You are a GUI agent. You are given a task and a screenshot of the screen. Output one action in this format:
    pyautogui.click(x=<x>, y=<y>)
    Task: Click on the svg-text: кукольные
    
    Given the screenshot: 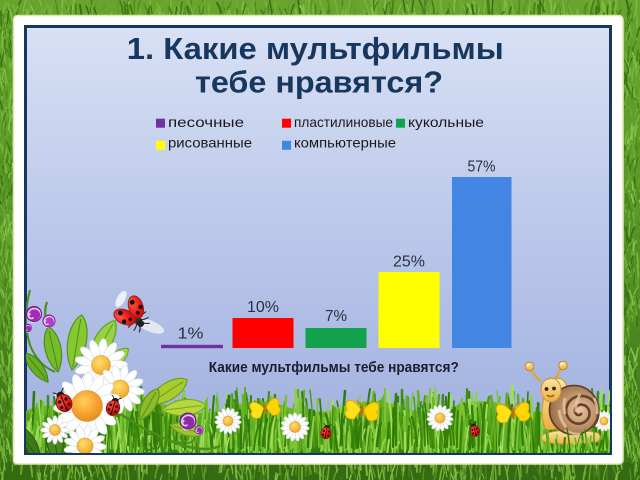 What is the action you would take?
    pyautogui.click(x=446, y=122)
    